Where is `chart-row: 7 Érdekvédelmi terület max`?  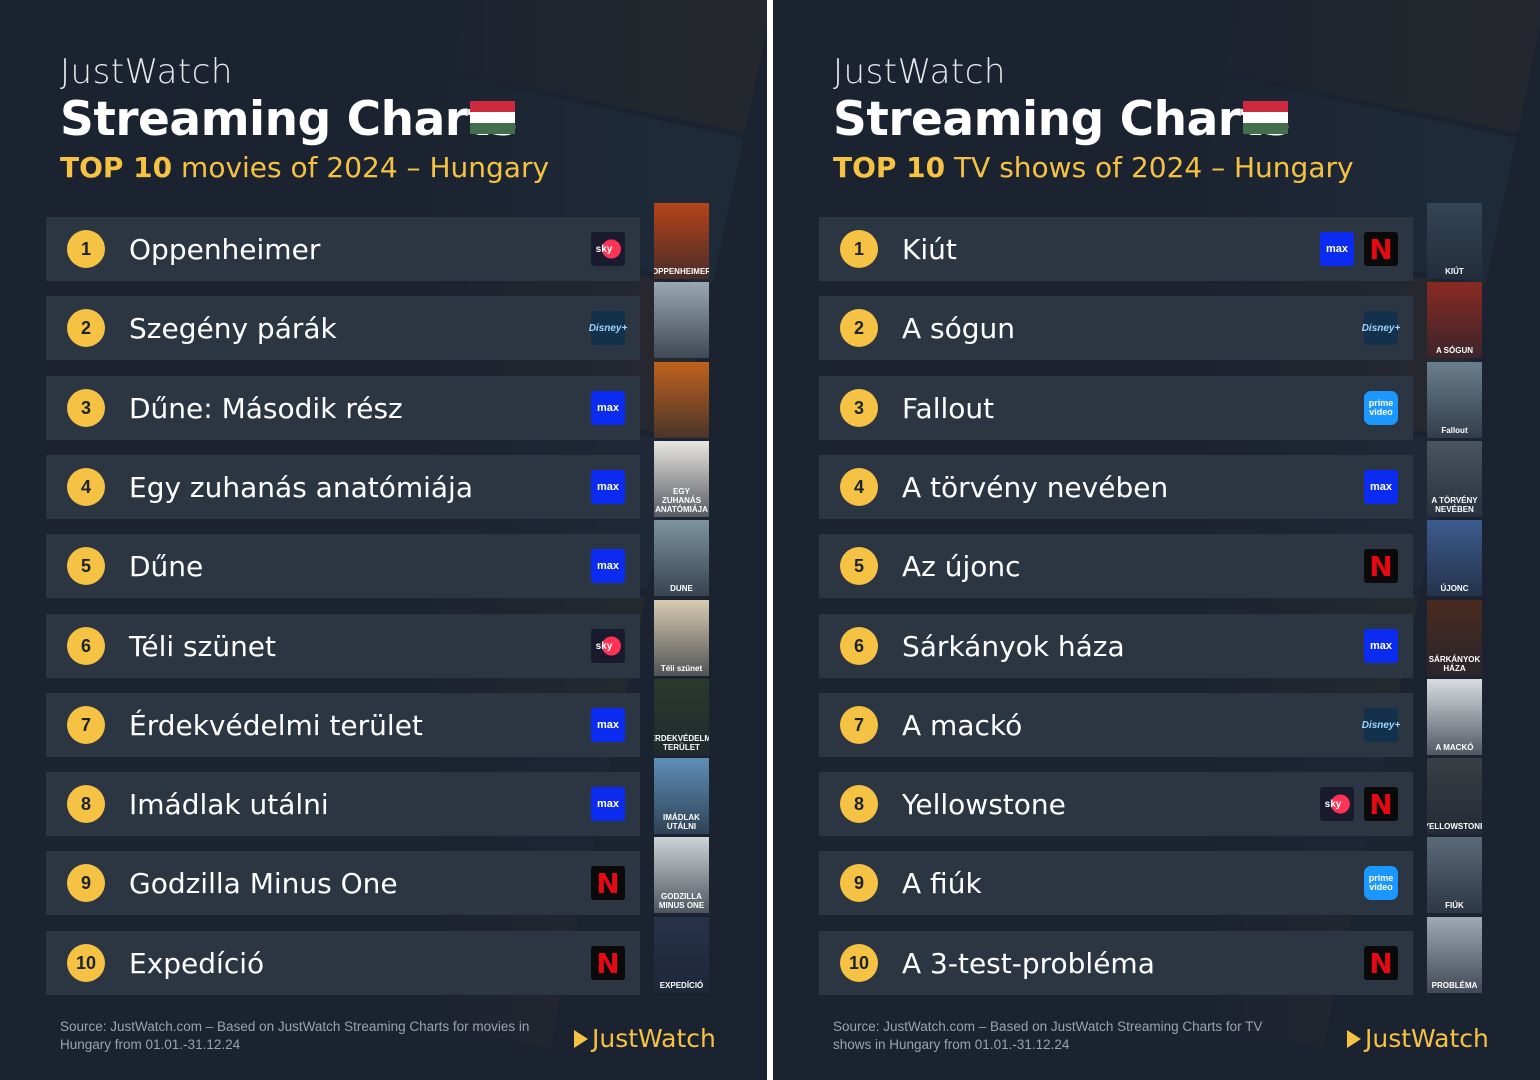 chart-row: 7 Érdekvédelmi terület max is located at coordinates (343, 725).